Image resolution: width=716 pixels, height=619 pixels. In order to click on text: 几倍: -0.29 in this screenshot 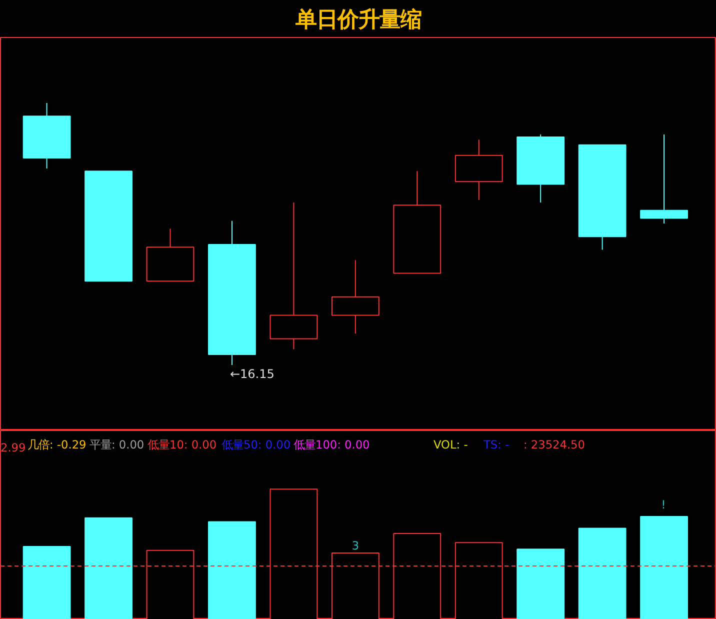, I will do `click(57, 445)`.